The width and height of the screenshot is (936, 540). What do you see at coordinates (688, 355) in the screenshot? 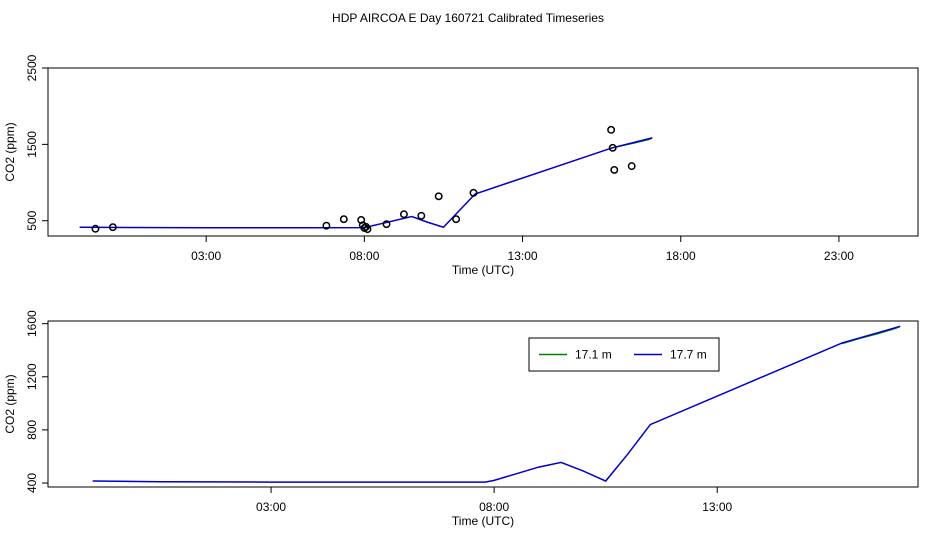
I see `legend-label: 17.7 m` at bounding box center [688, 355].